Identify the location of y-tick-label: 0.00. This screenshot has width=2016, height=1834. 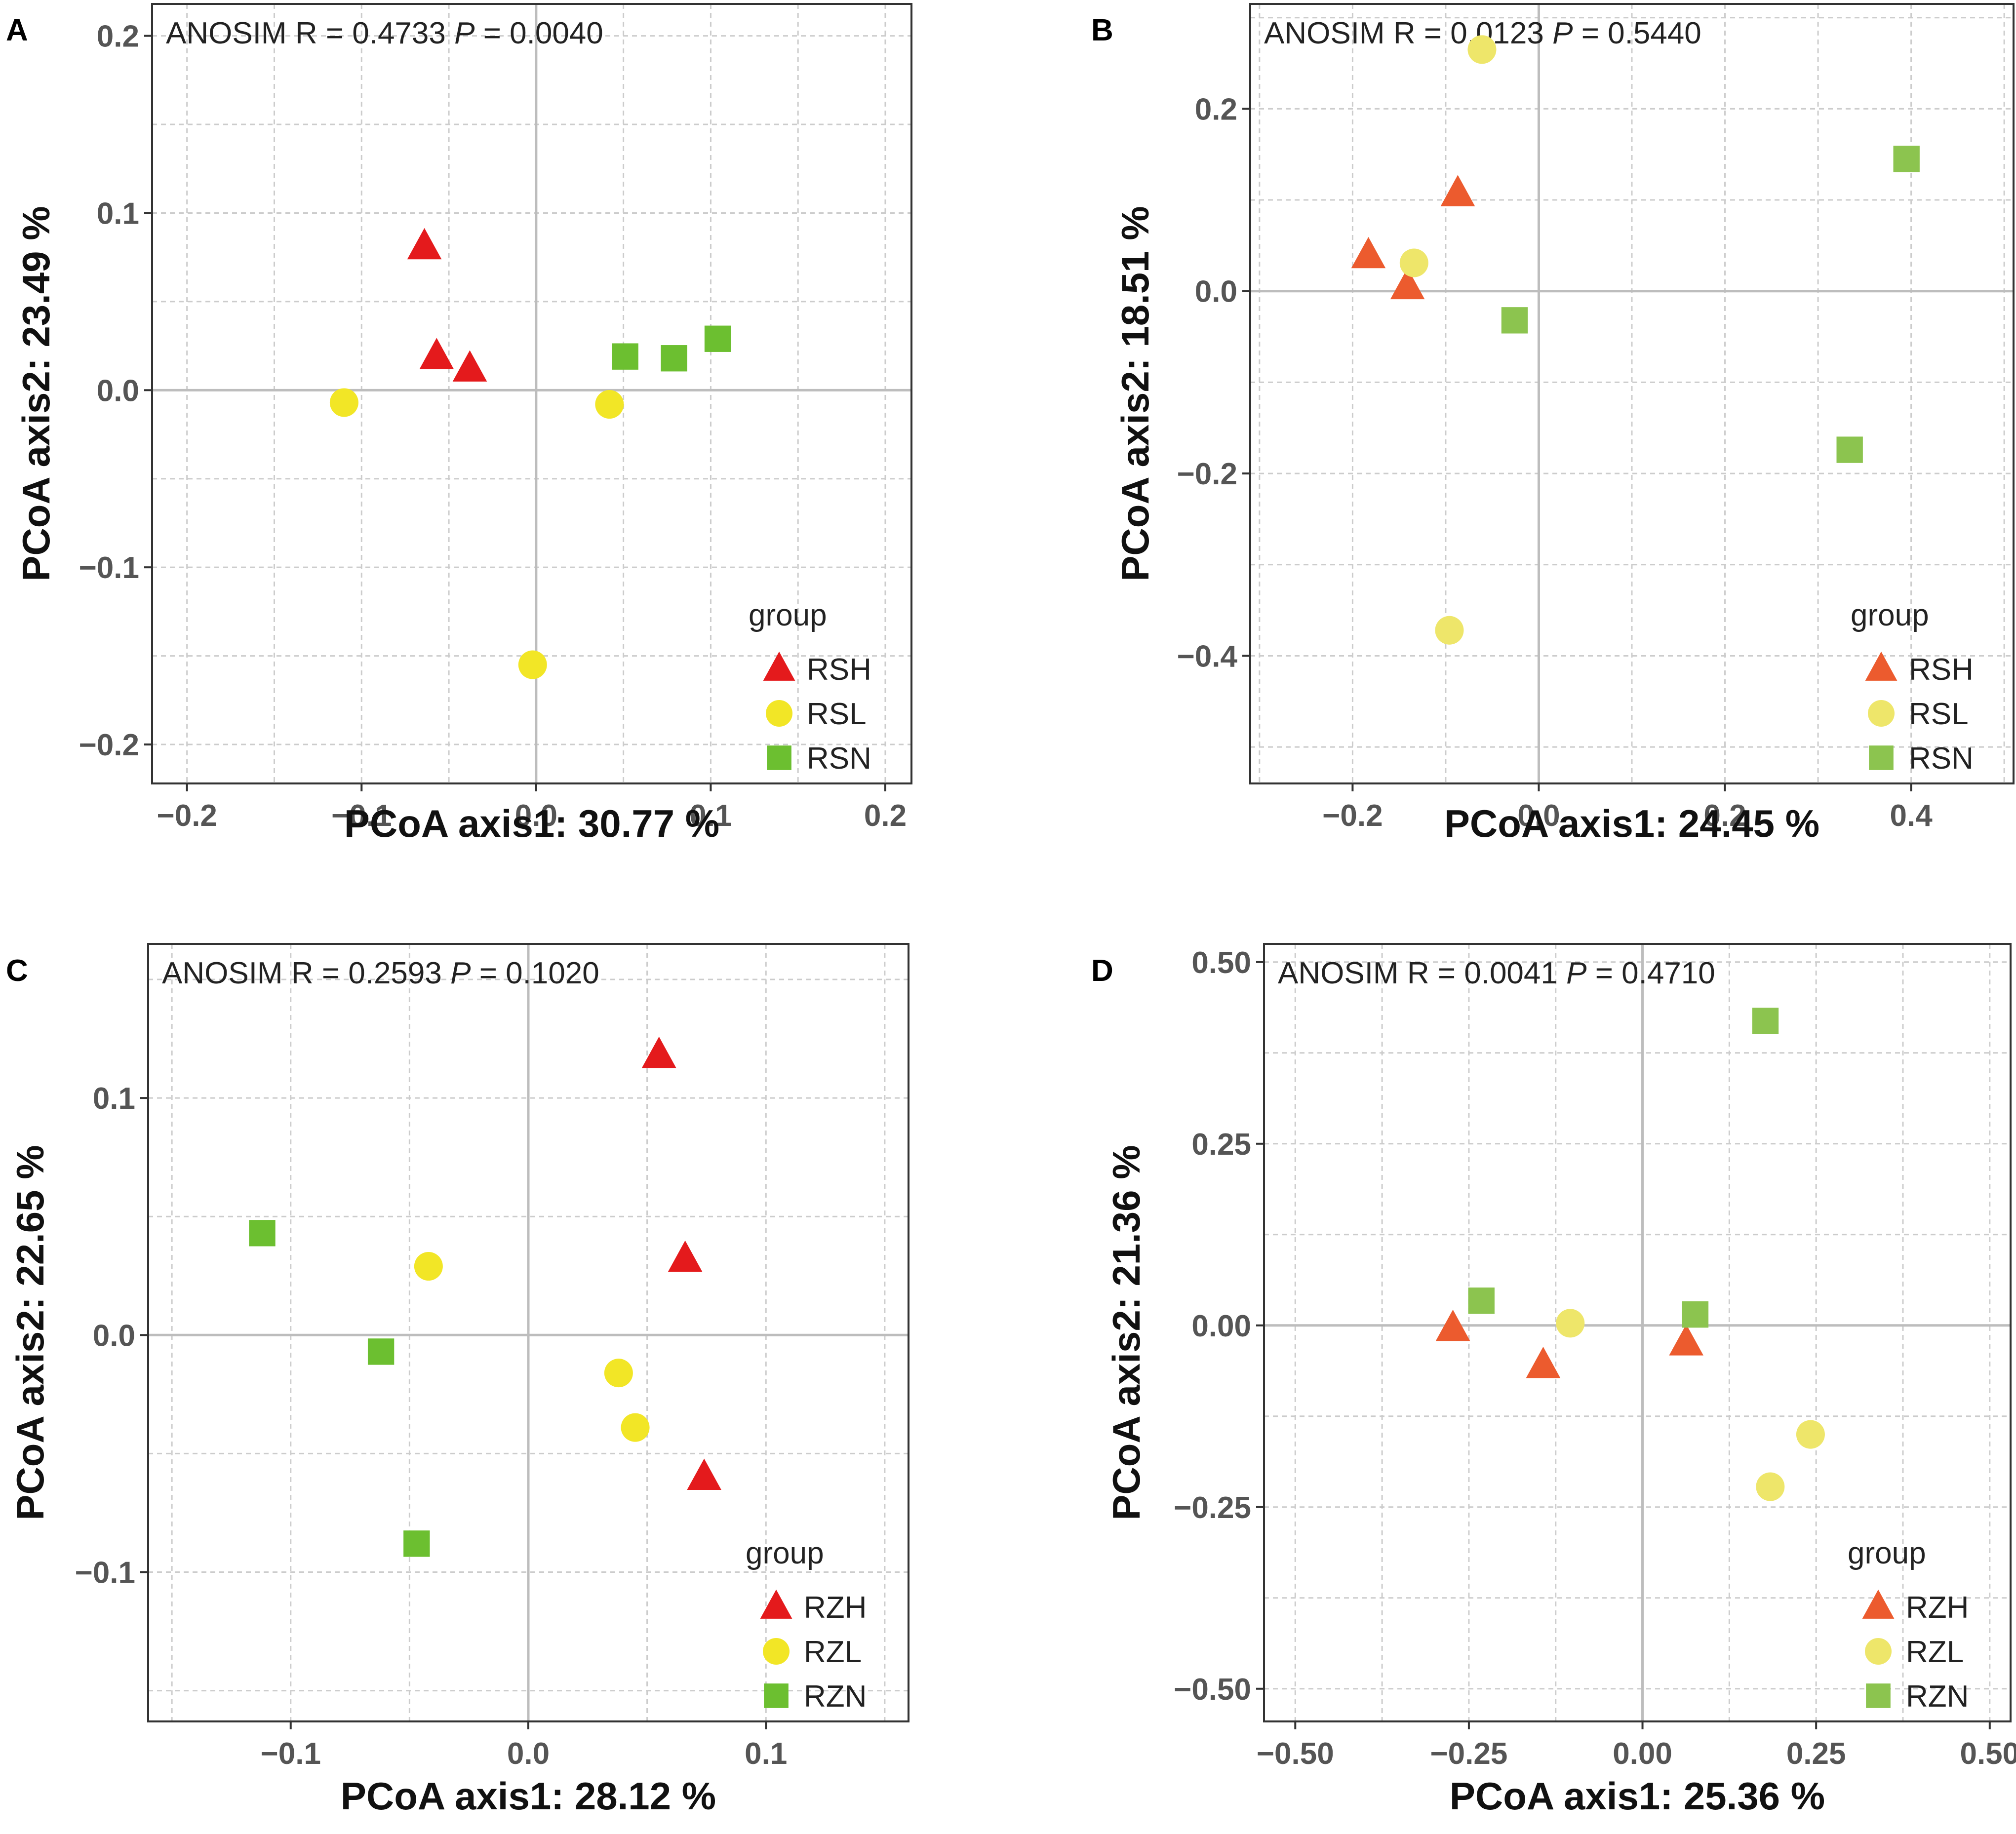
(1221, 1326).